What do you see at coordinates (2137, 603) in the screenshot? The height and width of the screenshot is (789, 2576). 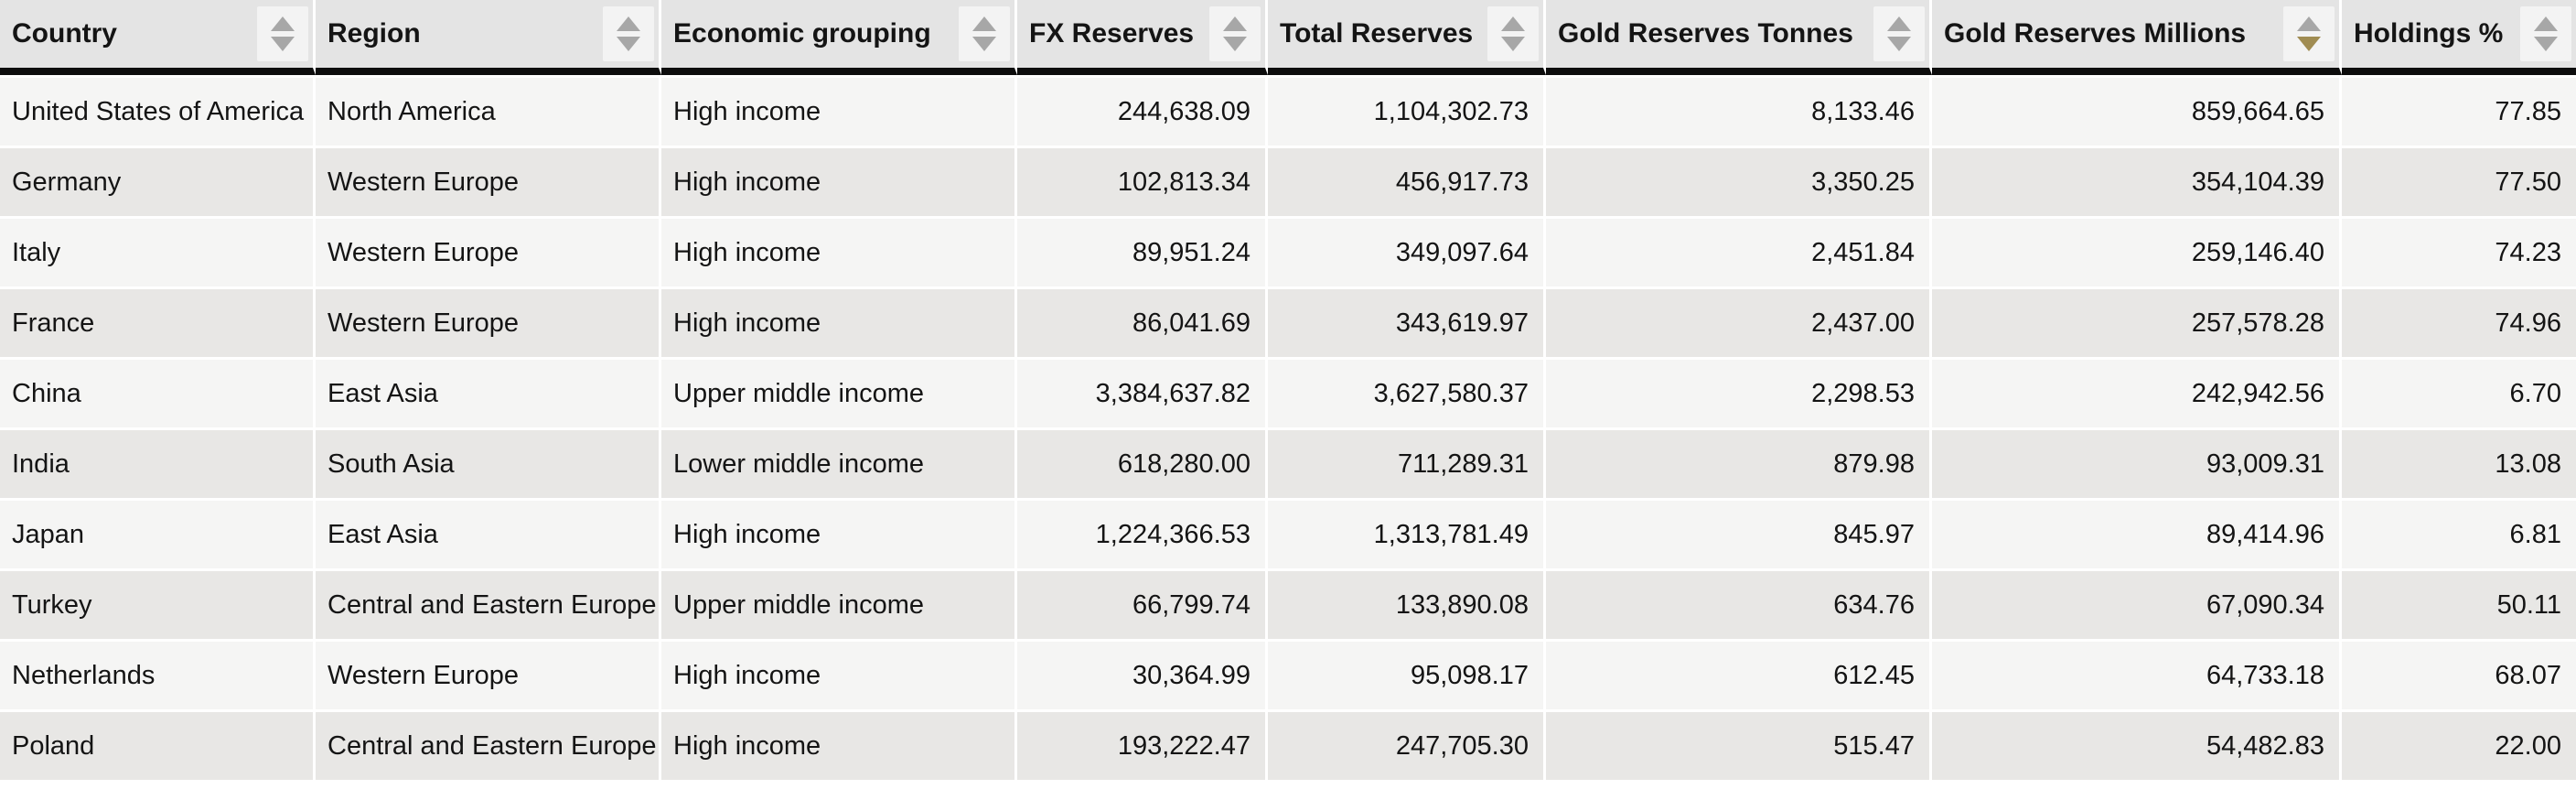 I see `cell-gold-millions: 67,090.34` at bounding box center [2137, 603].